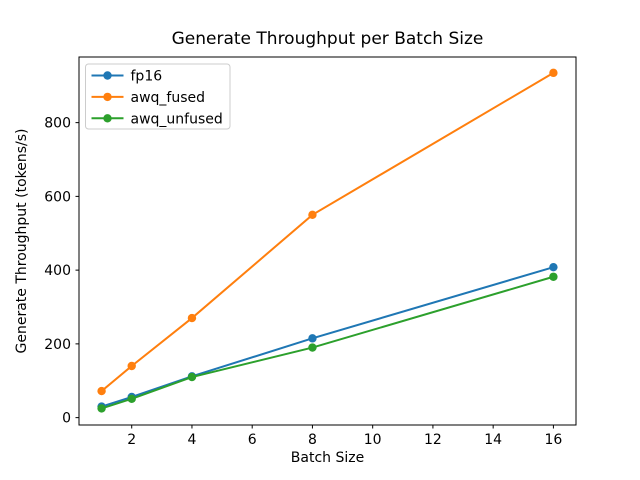 The width and height of the screenshot is (640, 480). What do you see at coordinates (177, 119) in the screenshot?
I see `legend-label-awq_unfused: awq_unfused` at bounding box center [177, 119].